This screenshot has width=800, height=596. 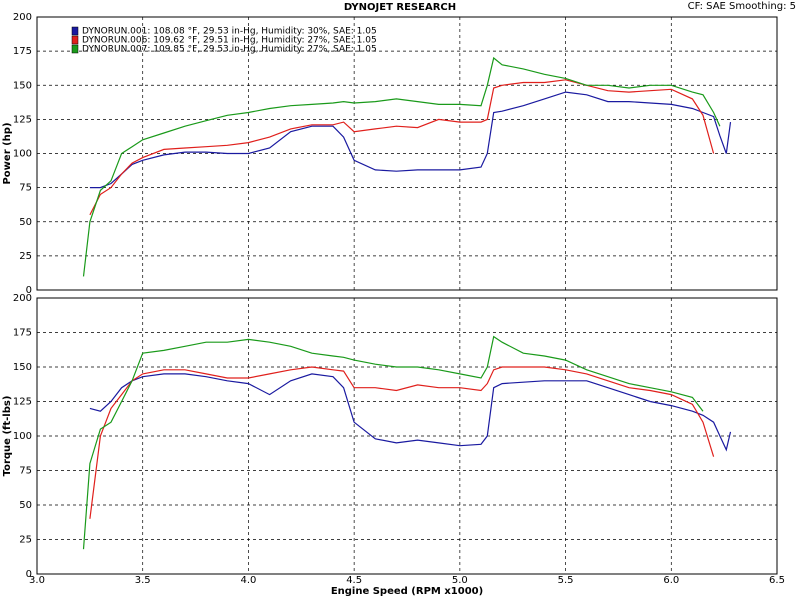 What do you see at coordinates (7, 436) in the screenshot?
I see `y-axis-label: Torque (ft-lbs)` at bounding box center [7, 436].